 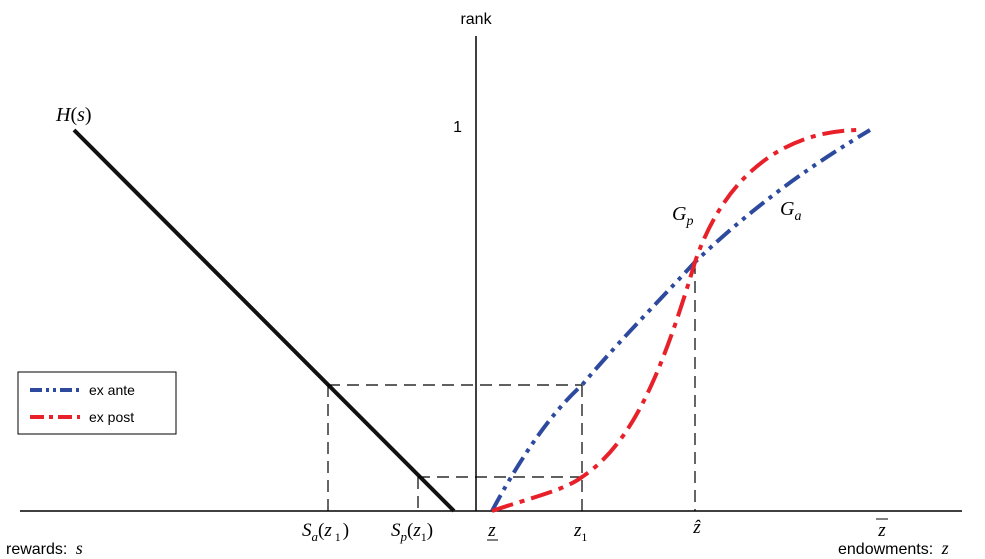 What do you see at coordinates (112, 390) in the screenshot?
I see `legend-ex-ante-label: ex ante` at bounding box center [112, 390].